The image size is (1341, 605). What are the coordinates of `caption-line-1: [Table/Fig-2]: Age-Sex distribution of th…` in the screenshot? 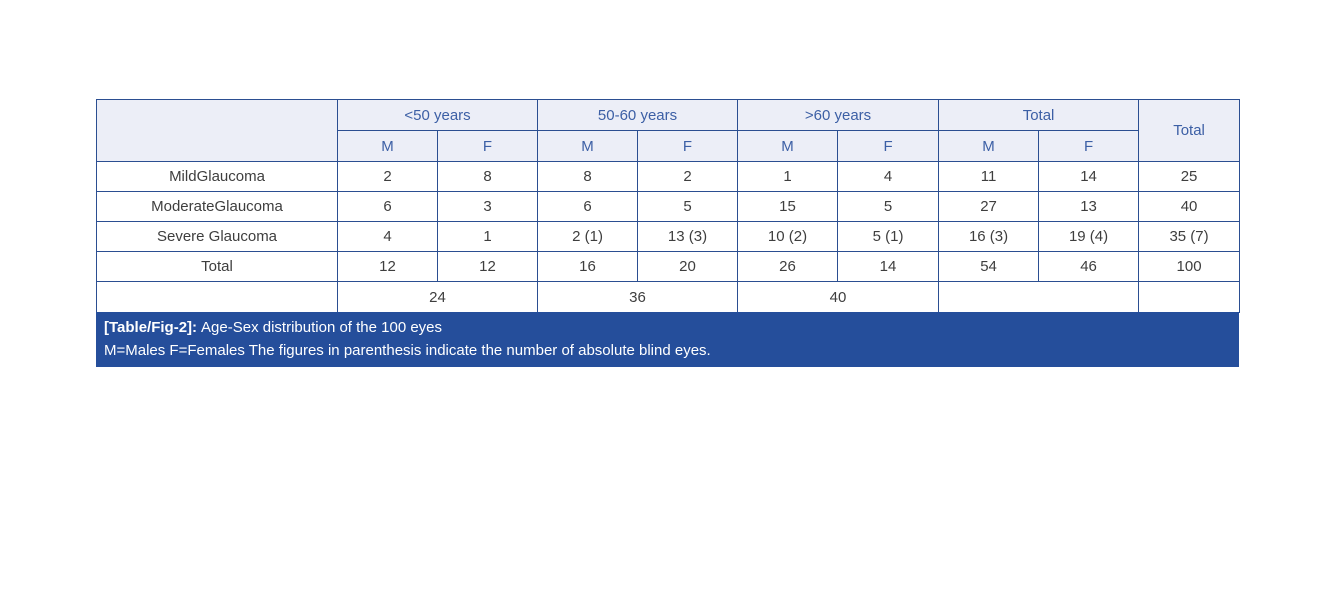 It's located at (667, 327).